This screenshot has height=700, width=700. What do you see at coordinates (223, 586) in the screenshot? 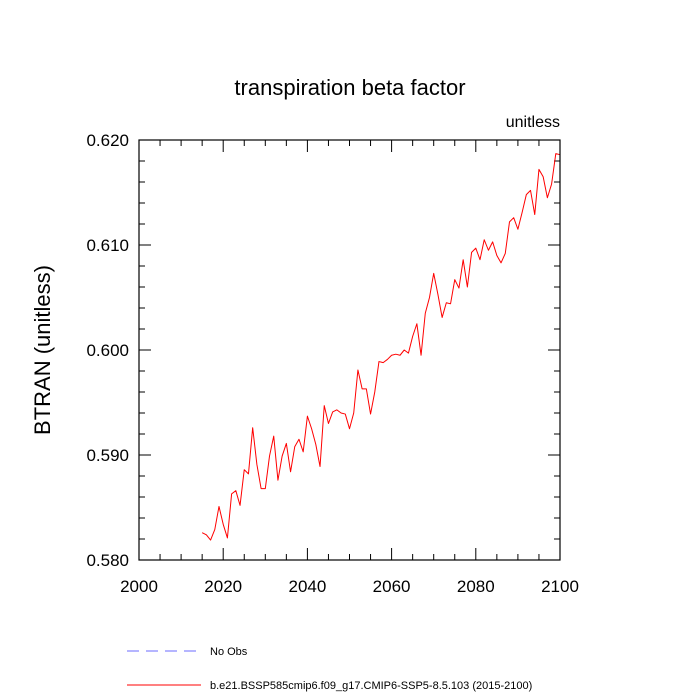
I see `x-tick-label: 2020` at bounding box center [223, 586].